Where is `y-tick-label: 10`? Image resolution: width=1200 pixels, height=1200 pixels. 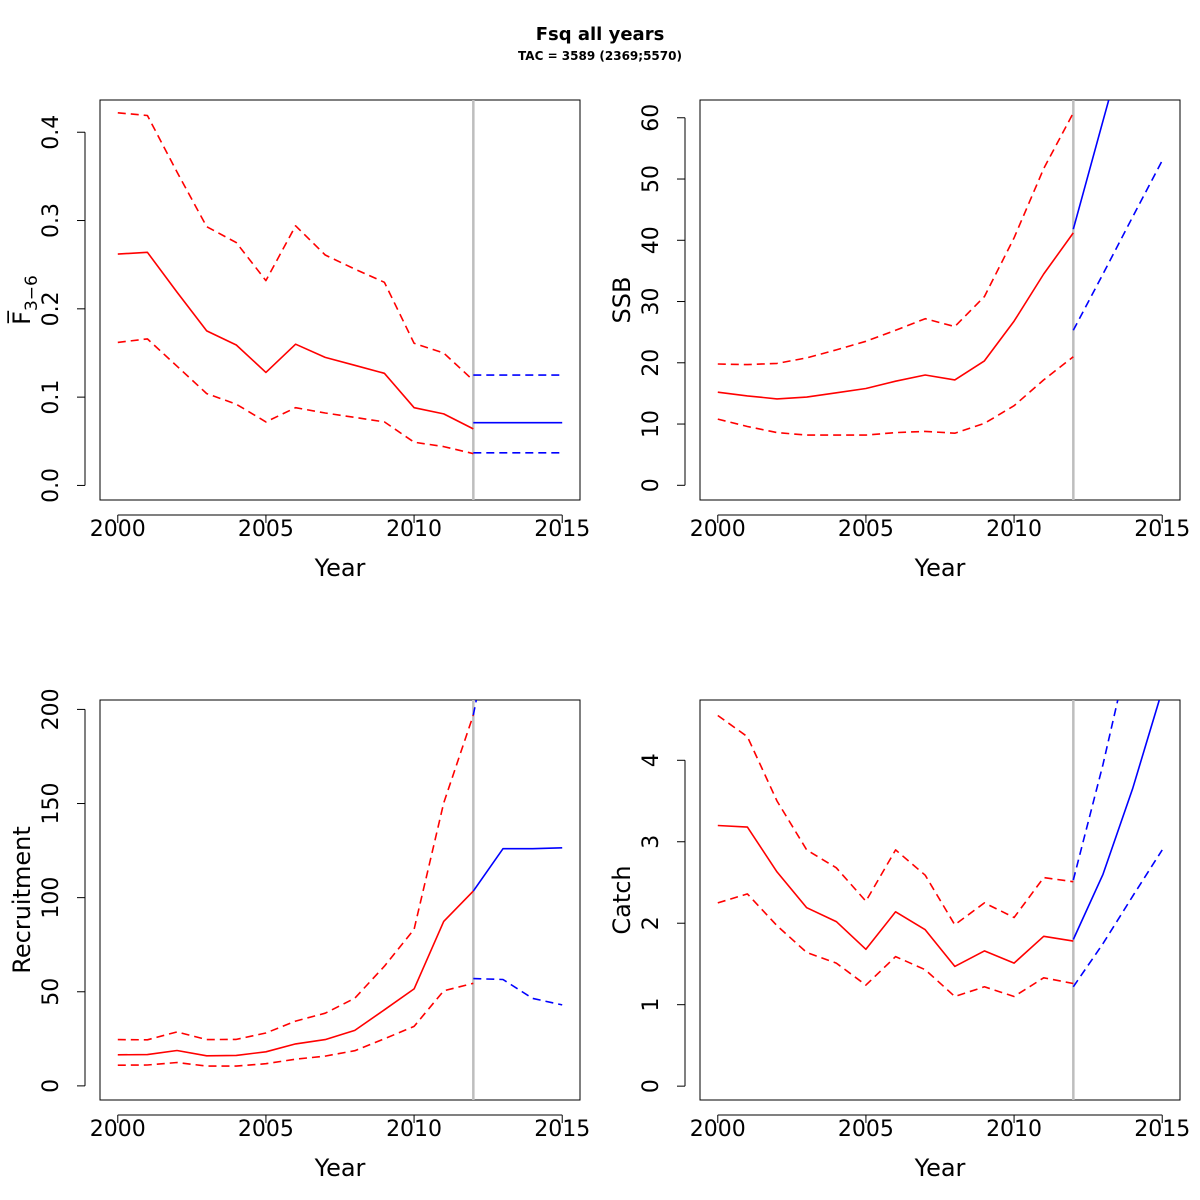
y-tick-label: 10 is located at coordinates (651, 424).